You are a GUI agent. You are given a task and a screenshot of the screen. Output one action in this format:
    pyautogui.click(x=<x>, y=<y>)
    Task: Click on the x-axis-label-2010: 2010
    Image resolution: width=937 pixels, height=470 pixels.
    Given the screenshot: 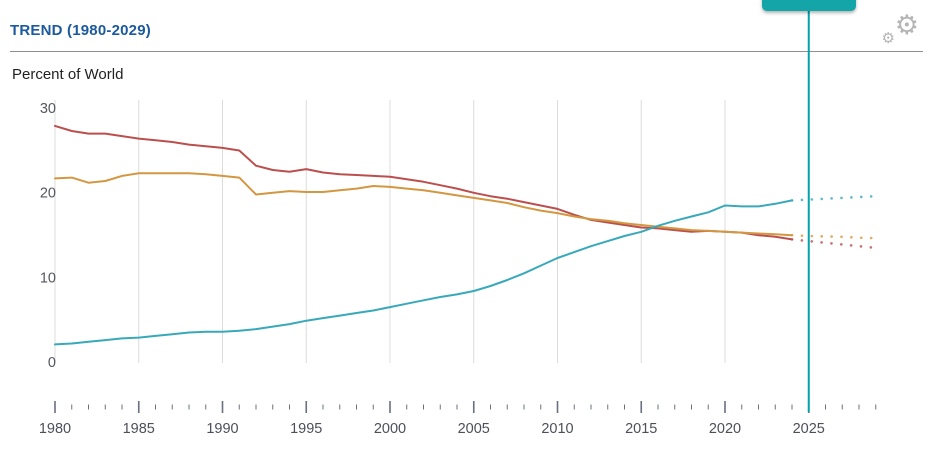 What is the action you would take?
    pyautogui.click(x=557, y=429)
    